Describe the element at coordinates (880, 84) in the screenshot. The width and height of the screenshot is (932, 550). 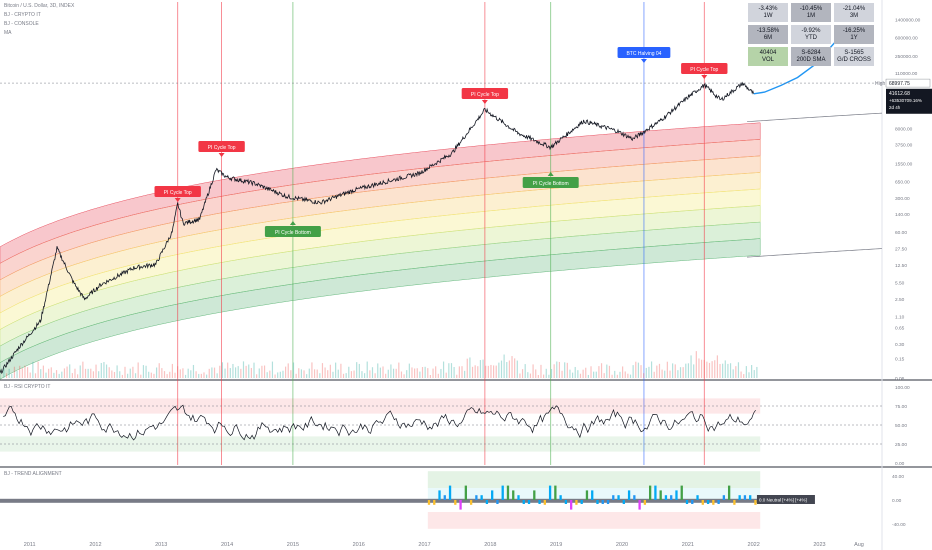
I see `high-label: High` at that location.